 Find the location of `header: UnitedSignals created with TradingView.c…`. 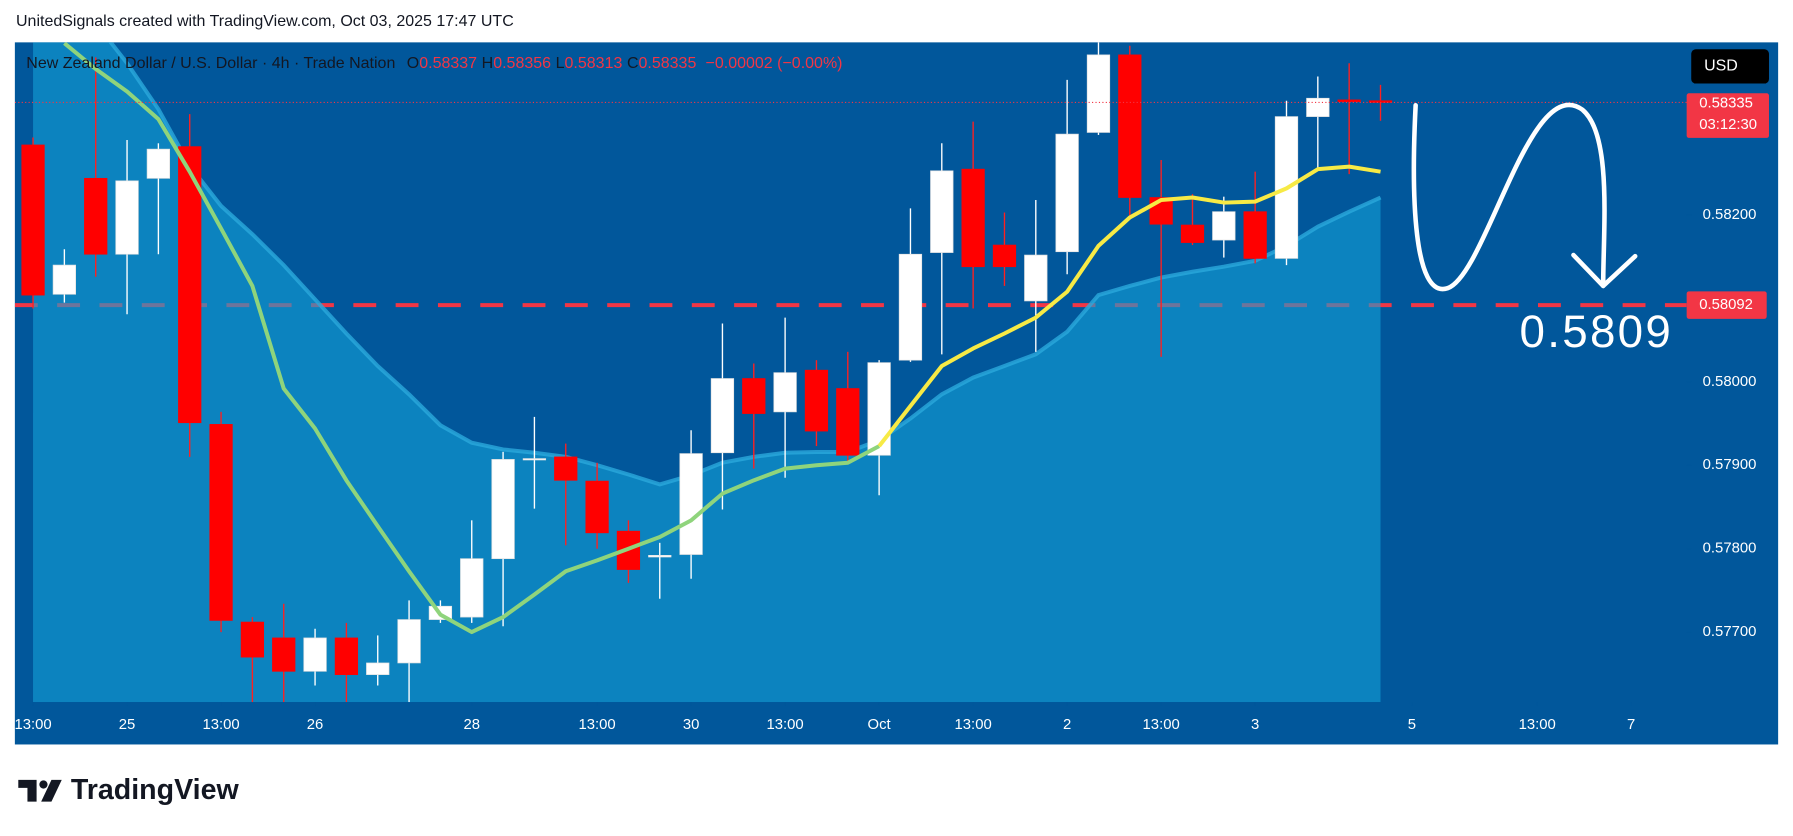

header: UnitedSignals created with TradingView.c… is located at coordinates (265, 21).